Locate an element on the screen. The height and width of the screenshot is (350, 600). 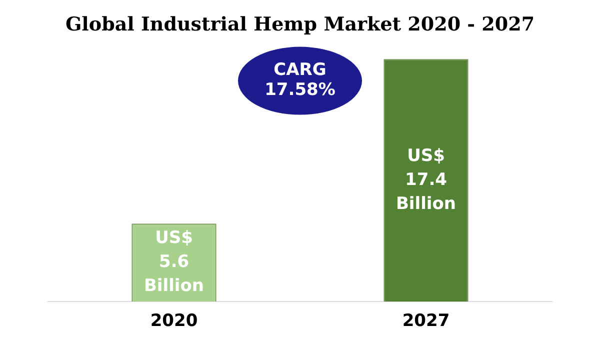
x-tick-label: 2027 is located at coordinates (426, 321).